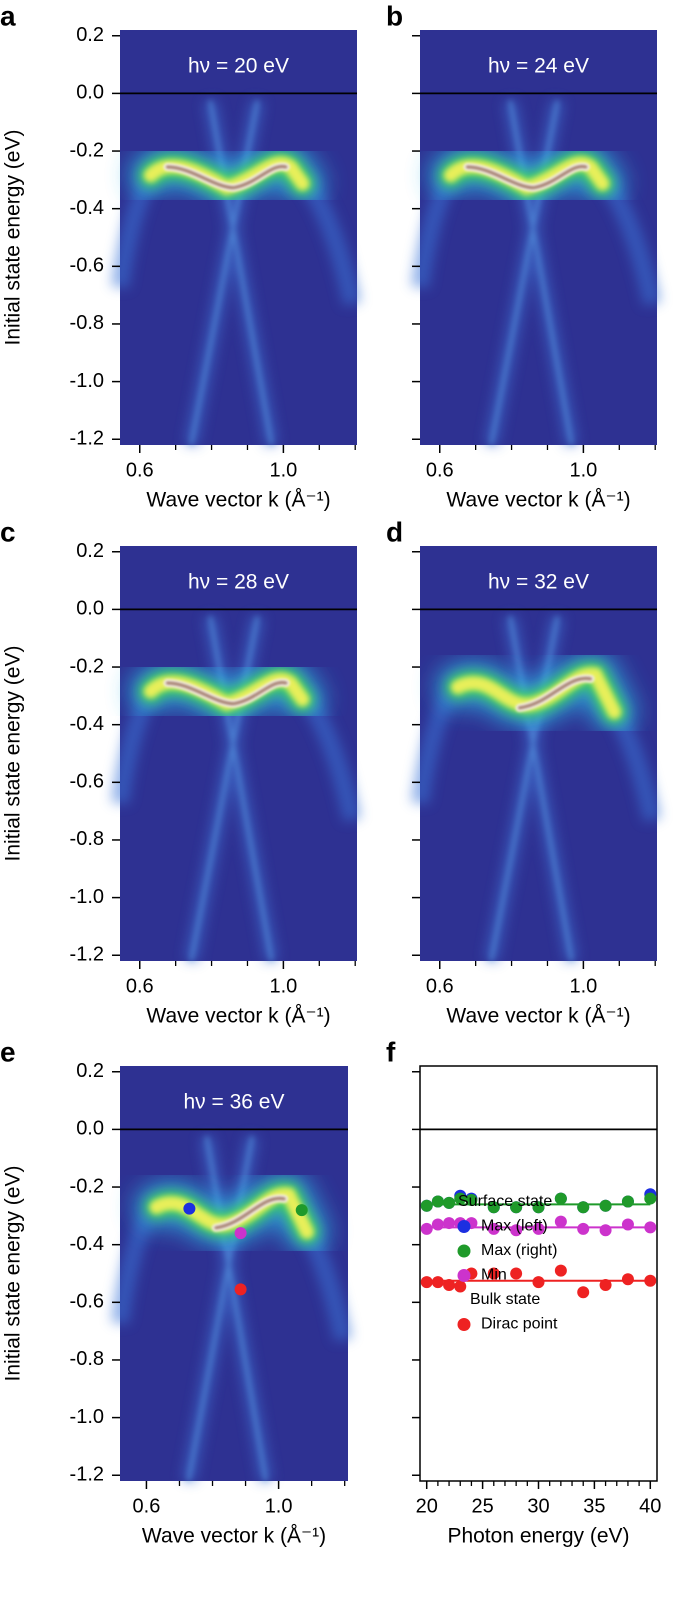  I want to click on panel-label: e, so click(8, 1051).